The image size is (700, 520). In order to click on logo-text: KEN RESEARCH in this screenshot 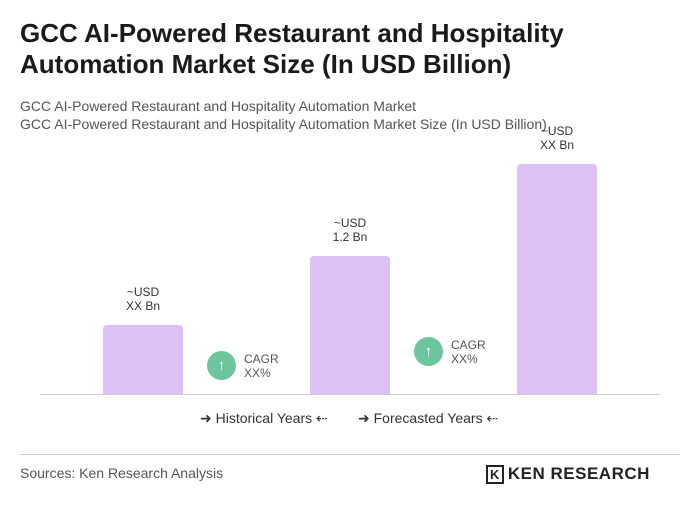, I will do `click(578, 473)`.